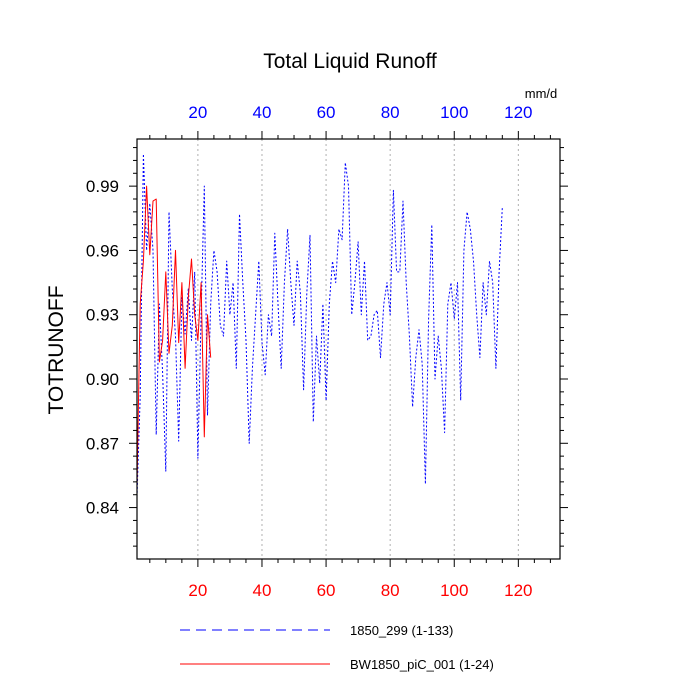 This screenshot has height=700, width=700. Describe the element at coordinates (197, 112) in the screenshot. I see `x-tick-label-top: 20` at that location.